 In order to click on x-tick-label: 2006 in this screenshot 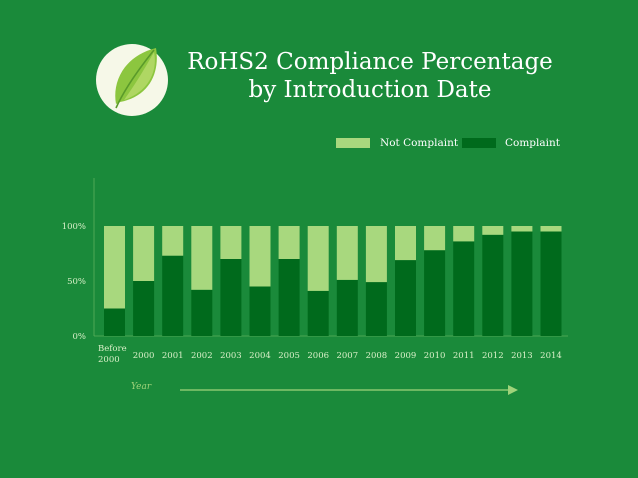, I will do `click(318, 356)`.